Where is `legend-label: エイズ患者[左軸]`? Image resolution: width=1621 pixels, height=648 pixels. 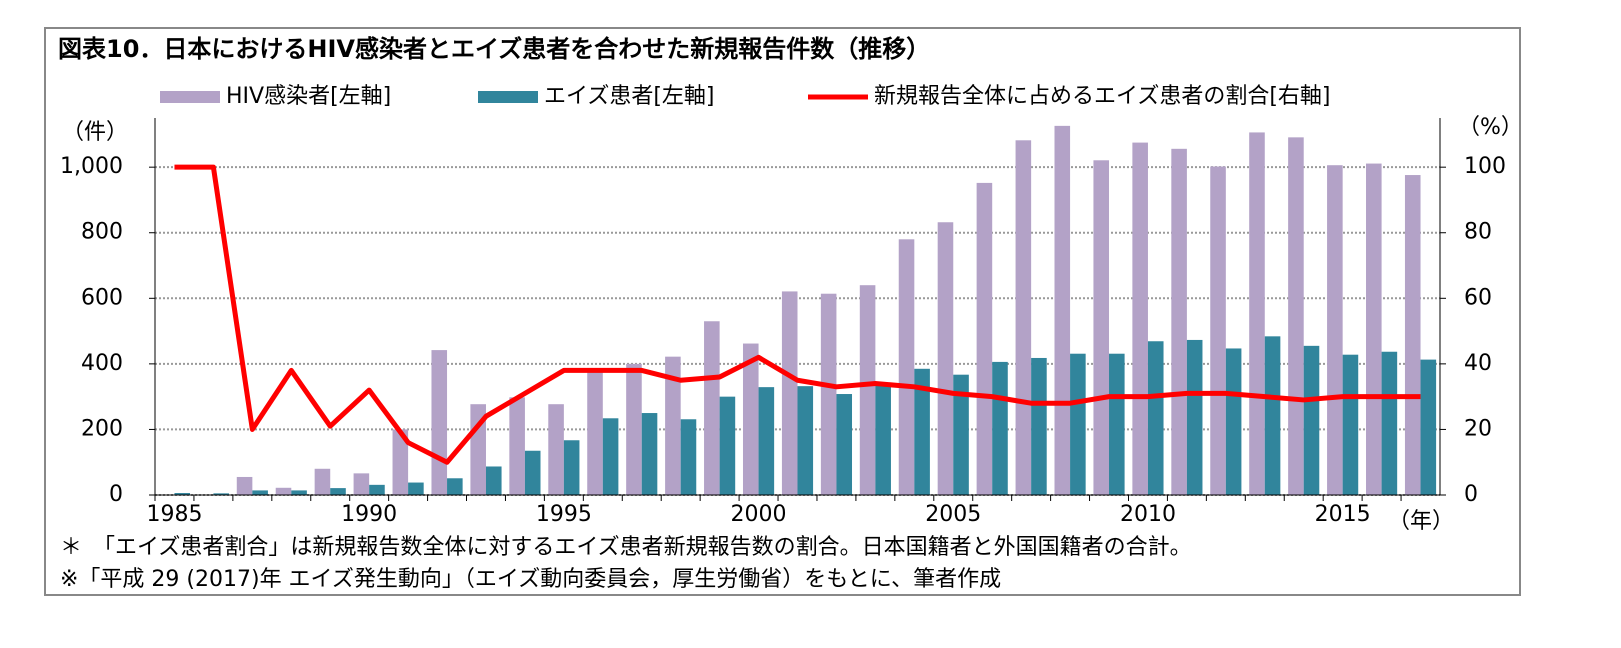
legend-label: エイズ患者[左軸] is located at coordinates (629, 96).